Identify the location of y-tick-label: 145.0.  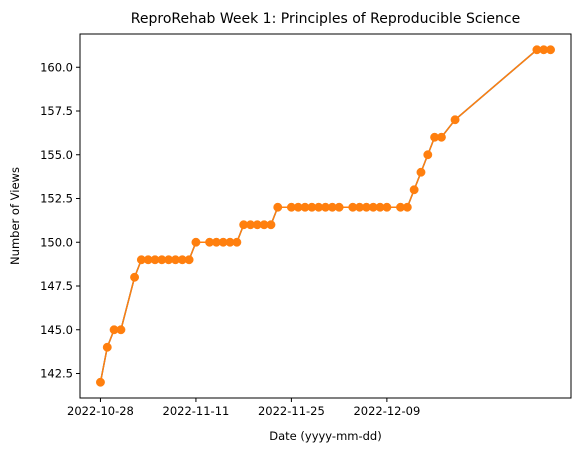
(56, 330).